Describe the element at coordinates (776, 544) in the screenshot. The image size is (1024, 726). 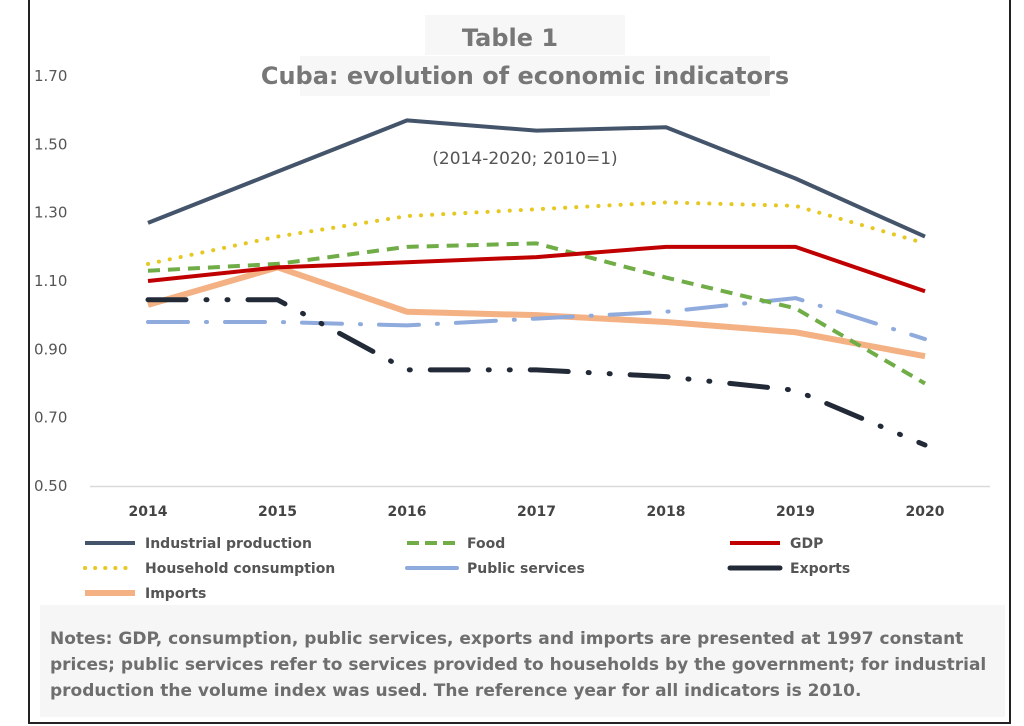
I see `legend-item: GDP` at that location.